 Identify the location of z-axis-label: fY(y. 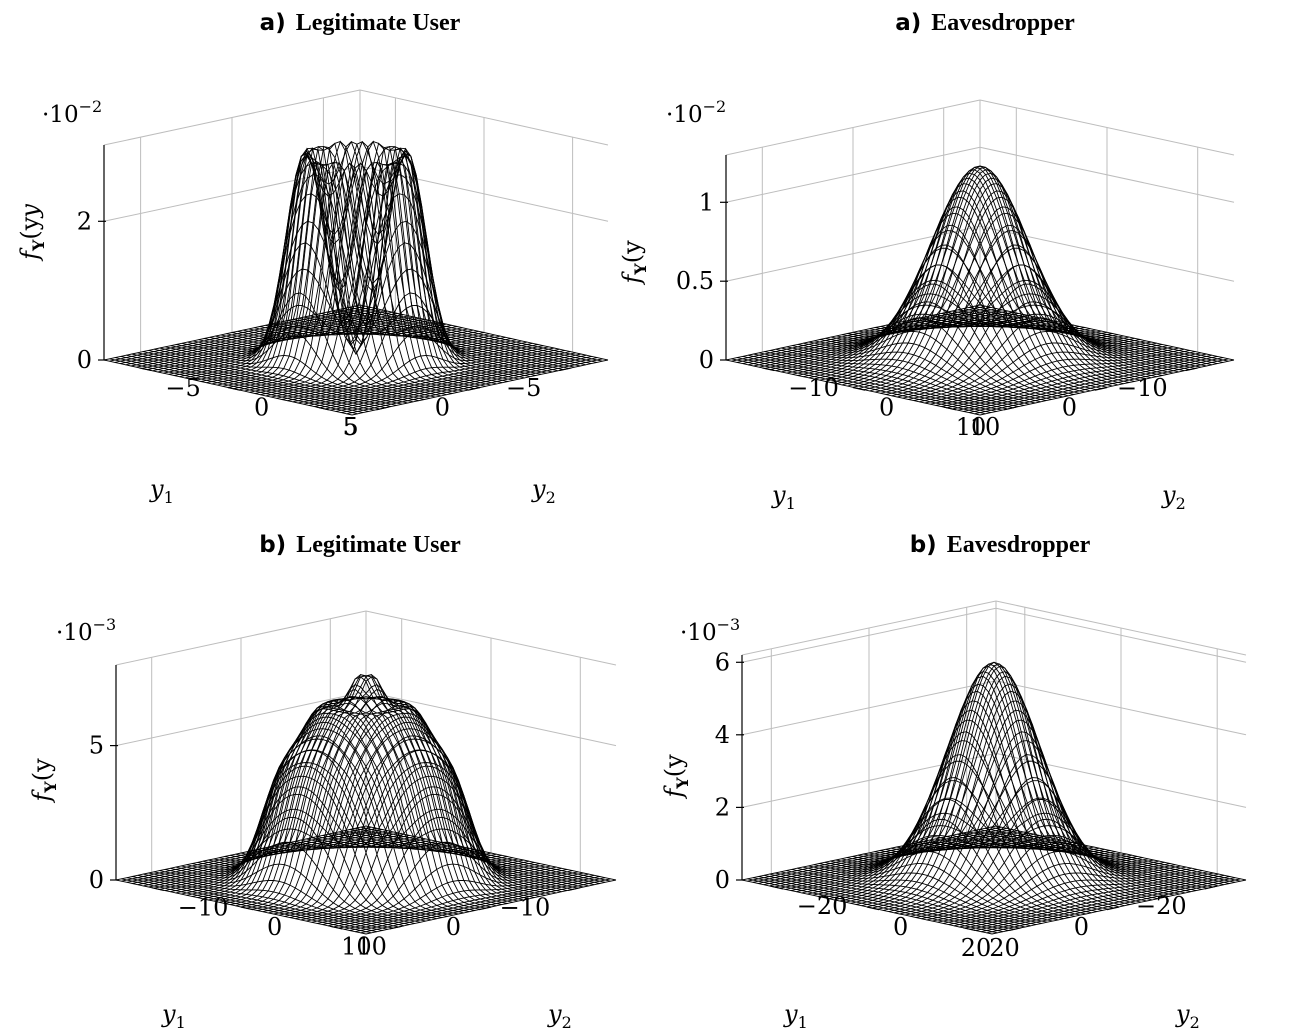
(44, 781).